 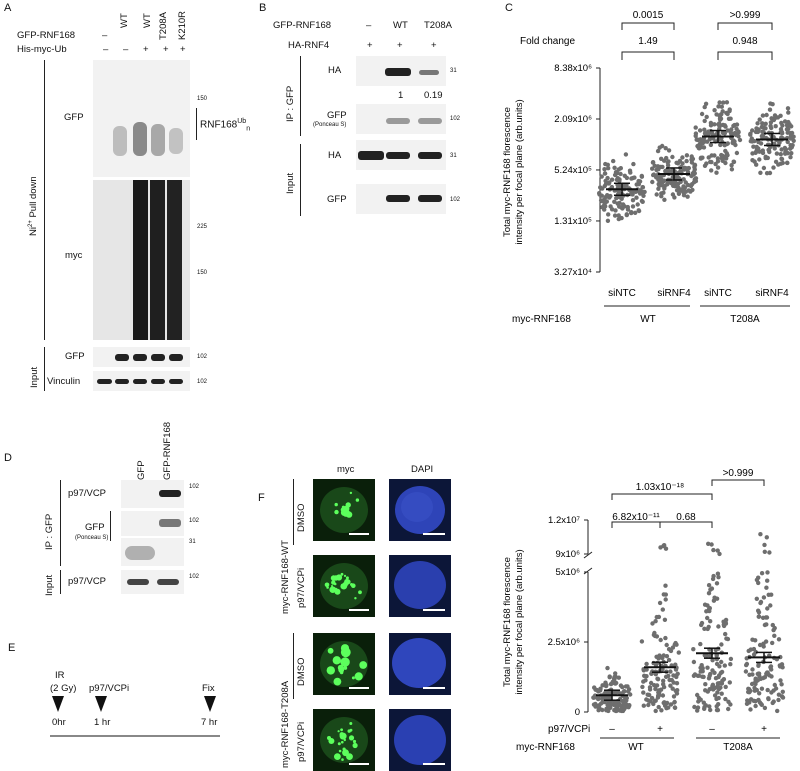 What do you see at coordinates (509, 8) in the screenshot?
I see `panel-c-letter: C` at bounding box center [509, 8].